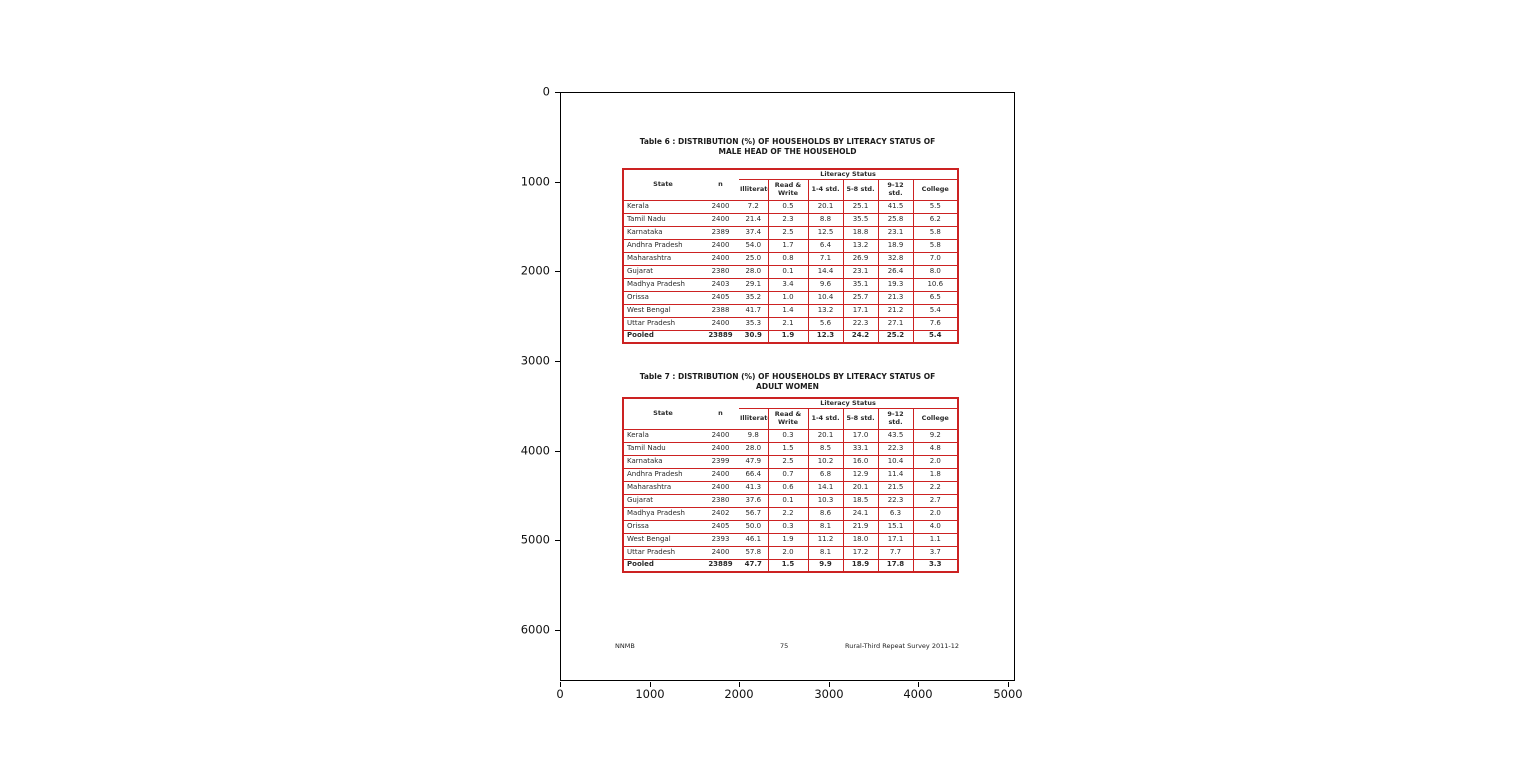 The height and width of the screenshot is (767, 1536). I want to click on value-cell: 18.8, so click(860, 232).